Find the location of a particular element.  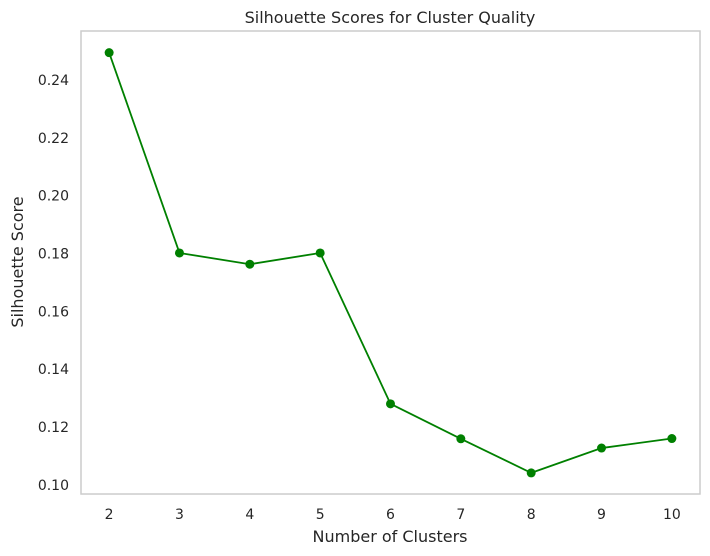

y-tick-label: 0.20 is located at coordinates (53, 197).